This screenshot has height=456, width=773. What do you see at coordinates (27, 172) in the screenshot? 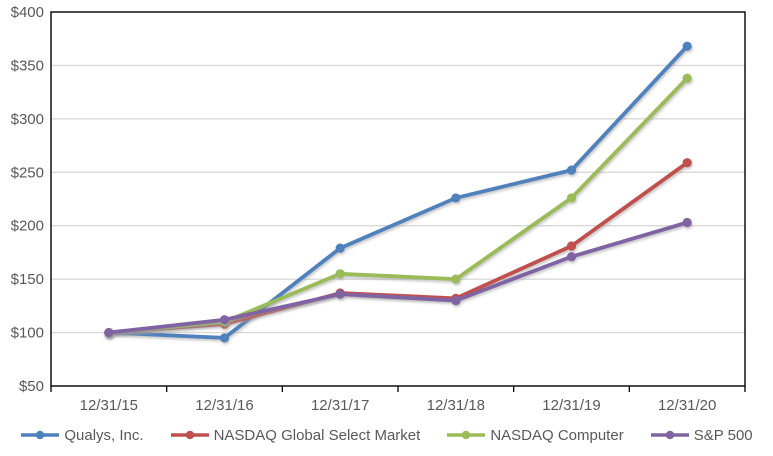
I see `y-axis-tick-label: $250` at bounding box center [27, 172].